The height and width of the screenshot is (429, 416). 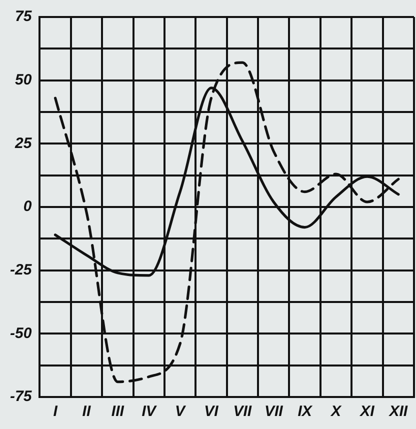 I want to click on x-tick-label: IV, so click(x=150, y=411).